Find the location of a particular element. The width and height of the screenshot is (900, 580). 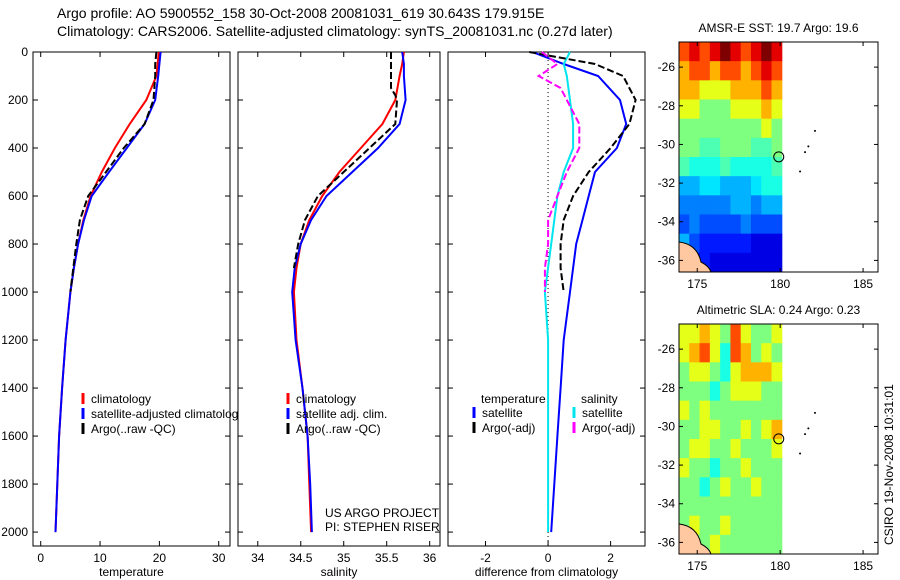

land-outline is located at coordinates (695, 257).